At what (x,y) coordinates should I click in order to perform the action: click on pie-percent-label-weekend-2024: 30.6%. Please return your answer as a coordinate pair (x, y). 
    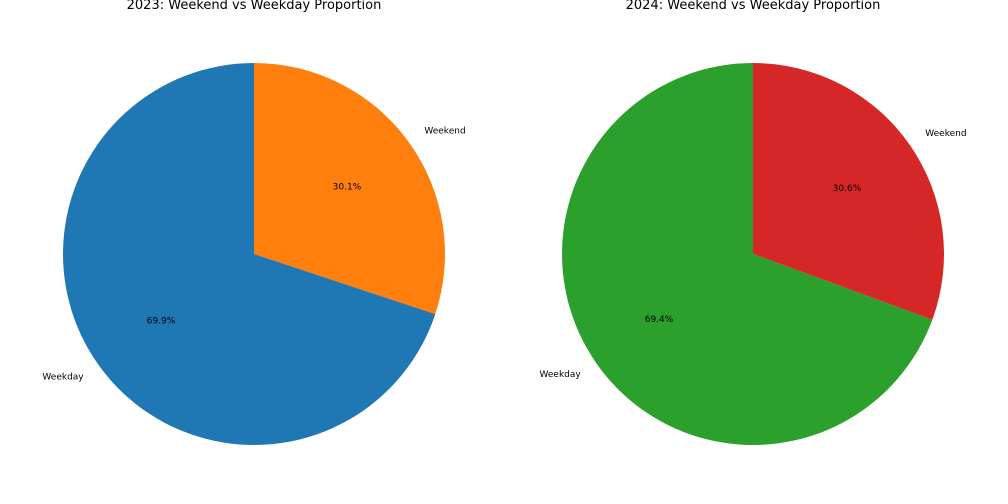
    Looking at the image, I should click on (847, 189).